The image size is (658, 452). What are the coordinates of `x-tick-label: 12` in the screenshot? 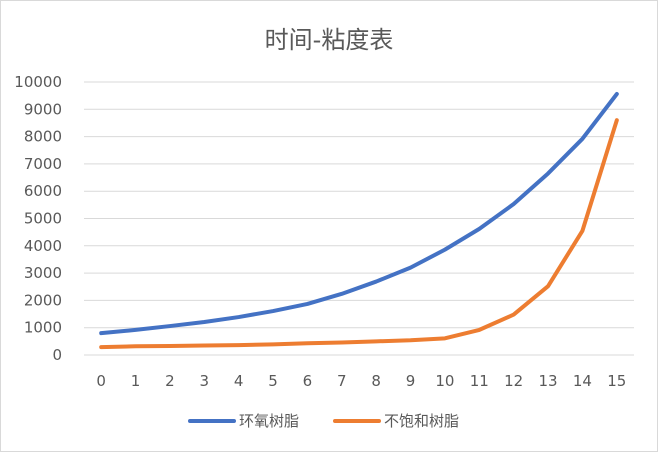 It's located at (513, 381).